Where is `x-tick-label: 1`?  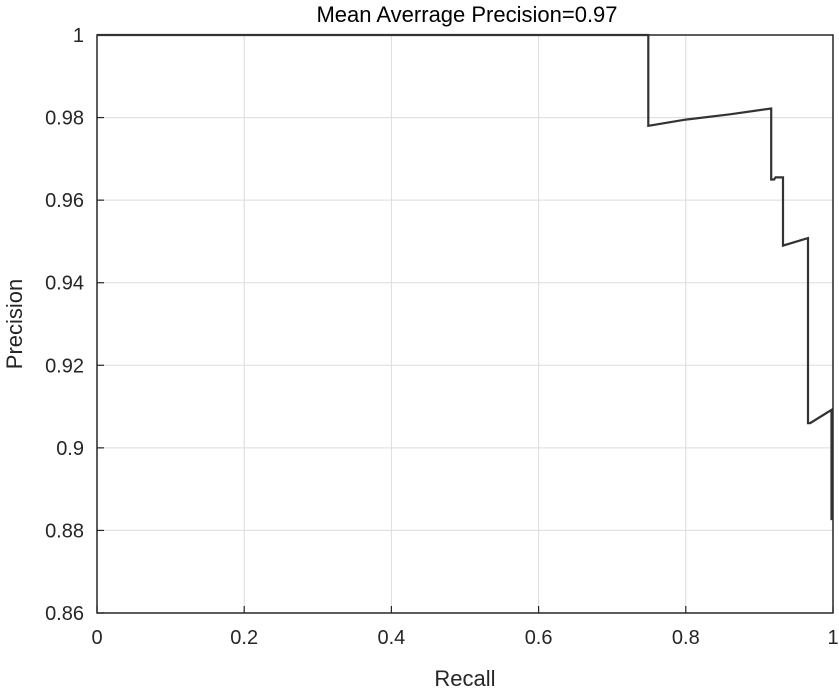 x-tick-label: 1 is located at coordinates (832, 638).